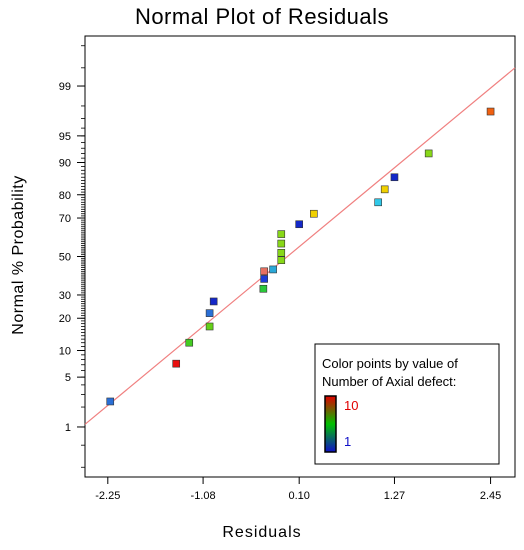 Image resolution: width=524 pixels, height=550 pixels. I want to click on y-tick-label: 10, so click(65, 352).